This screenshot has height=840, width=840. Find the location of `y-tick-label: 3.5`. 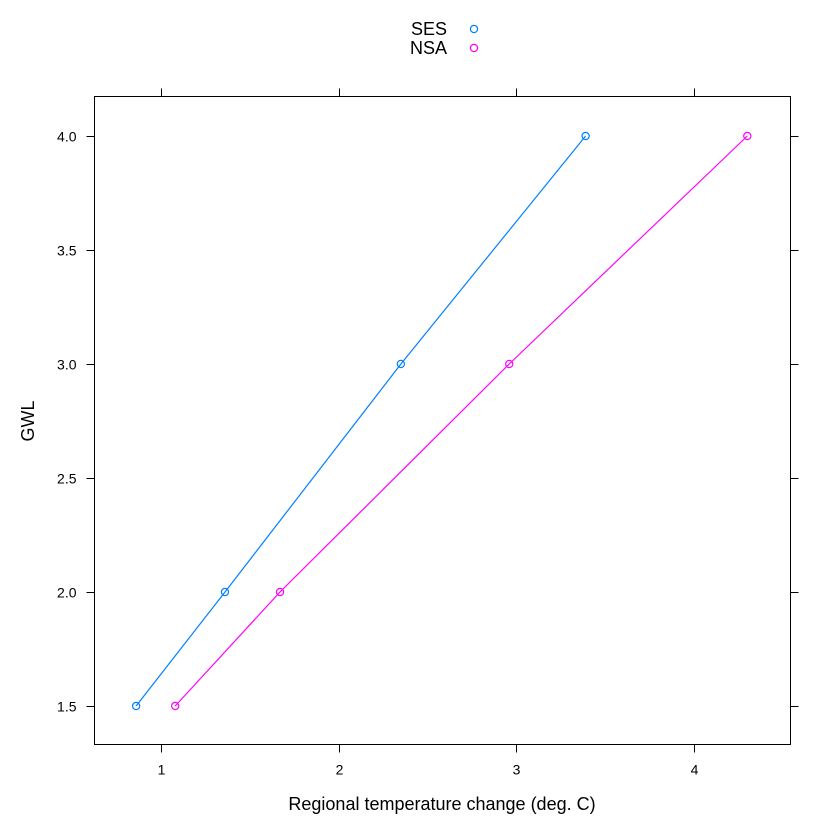

y-tick-label: 3.5 is located at coordinates (67, 251).